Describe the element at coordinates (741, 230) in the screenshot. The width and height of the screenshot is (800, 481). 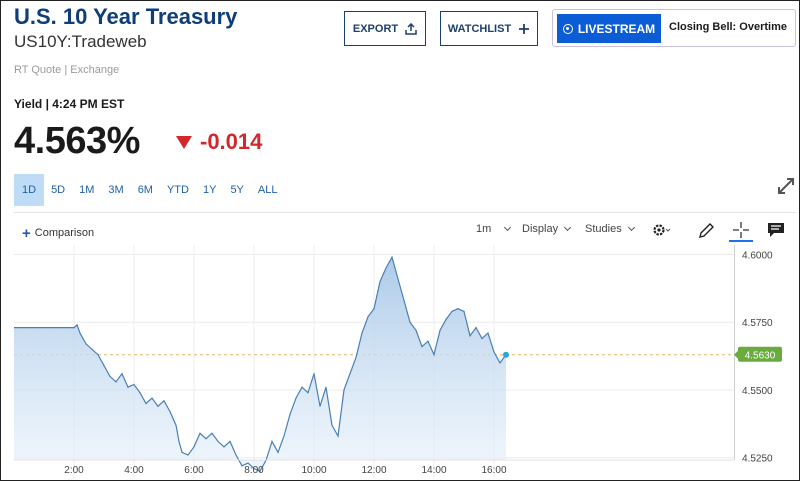
I see `crosshair-icon` at that location.